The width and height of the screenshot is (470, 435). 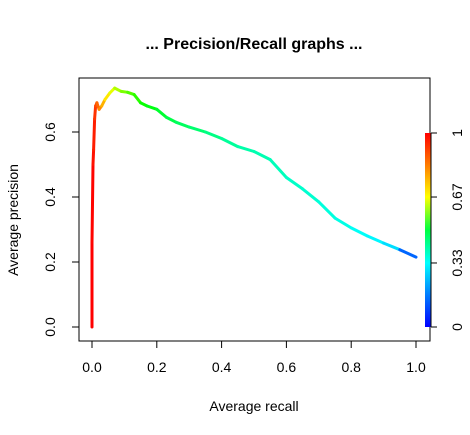 I want to click on y-axis-label: Average precision, so click(x=13, y=220).